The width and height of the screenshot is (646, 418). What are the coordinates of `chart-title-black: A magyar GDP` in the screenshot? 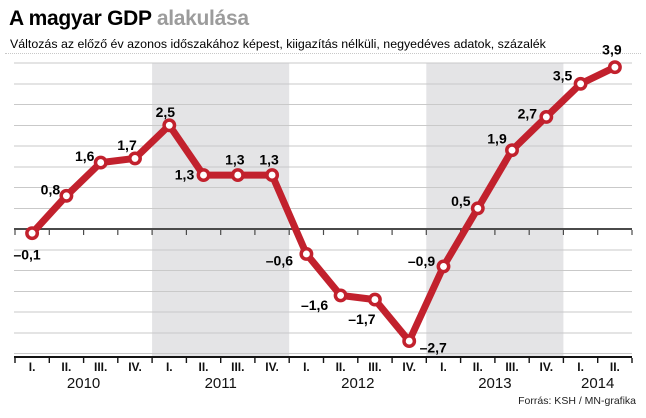 It's located at (80, 18).